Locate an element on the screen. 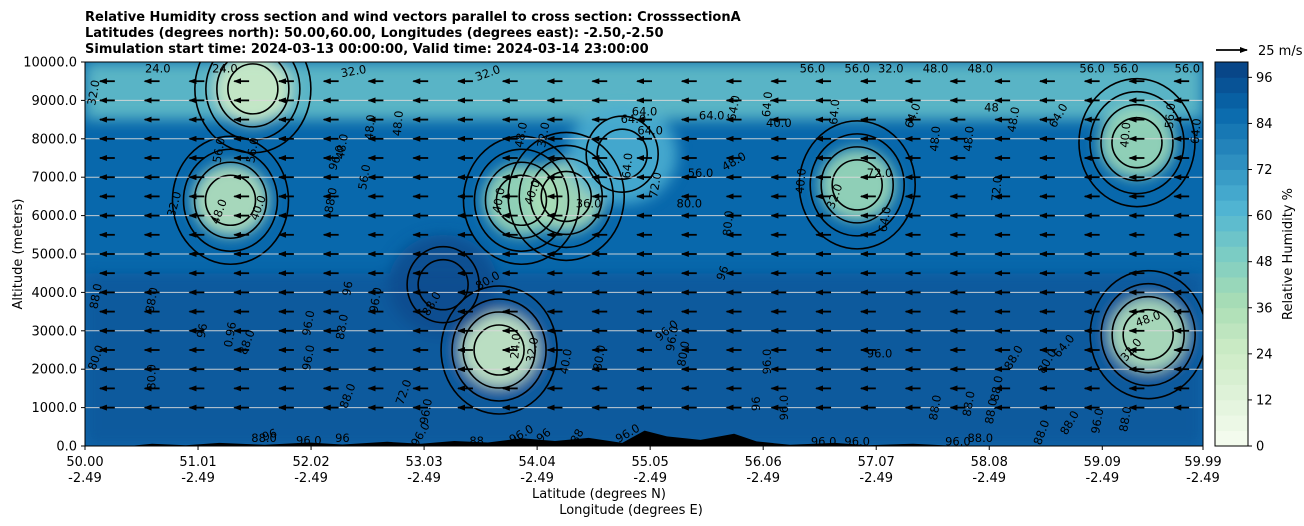 This screenshot has width=1304, height=526. y-tick-label: 0.0 is located at coordinates (66, 447).